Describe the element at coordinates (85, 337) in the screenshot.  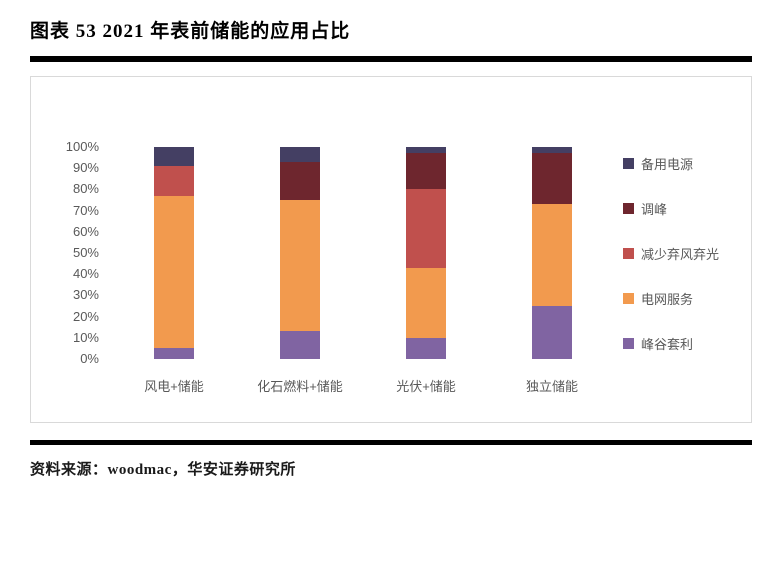
I see `y-tick-label: 10%` at that location.